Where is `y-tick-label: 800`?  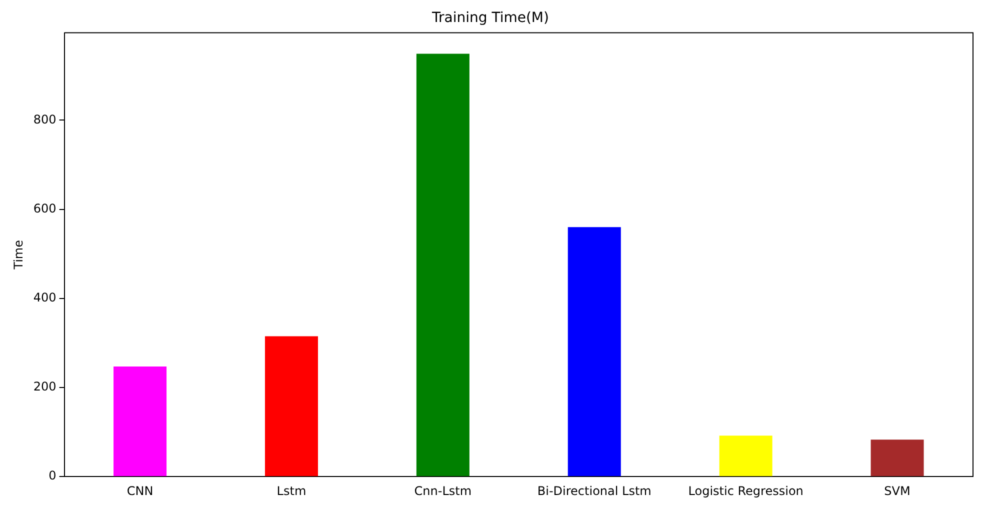 y-tick-label: 800 is located at coordinates (44, 119).